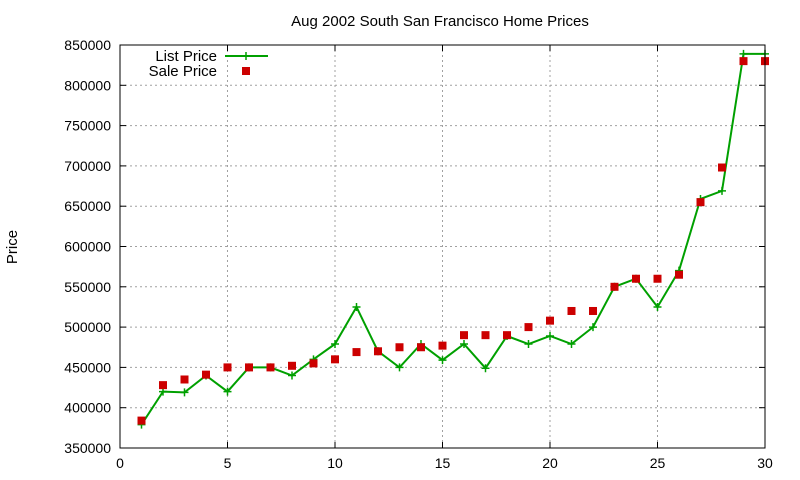 The image size is (800, 480). What do you see at coordinates (443, 463) in the screenshot?
I see `x-tick-label: 15` at bounding box center [443, 463].